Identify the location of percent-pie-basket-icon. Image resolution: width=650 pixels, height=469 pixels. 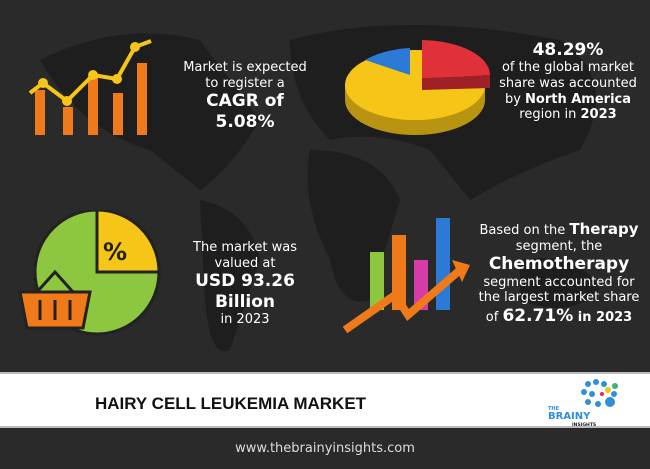
(89, 273).